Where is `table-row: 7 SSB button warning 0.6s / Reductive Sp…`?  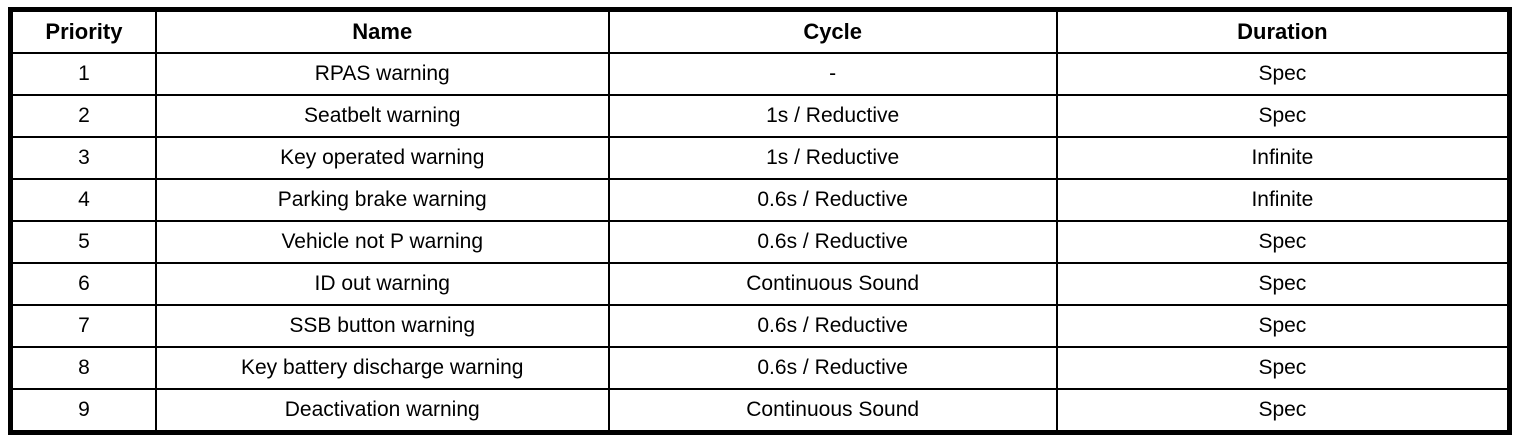 table-row: 7 SSB button warning 0.6s / Reductive Sp… is located at coordinates (760, 326).